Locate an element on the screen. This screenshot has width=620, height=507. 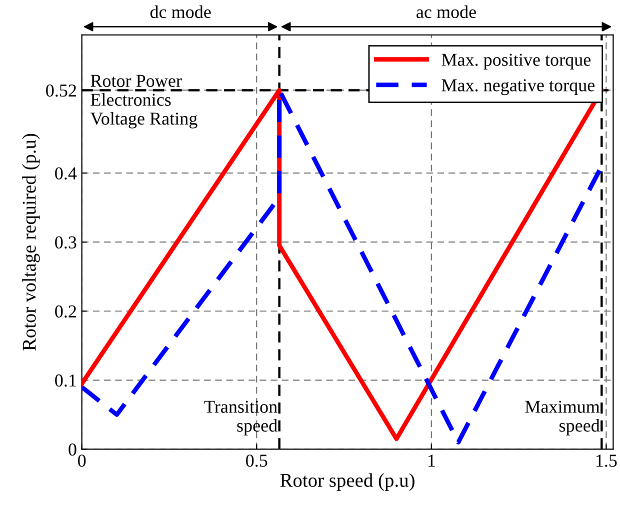
text: ac mode is located at coordinates (446, 11).